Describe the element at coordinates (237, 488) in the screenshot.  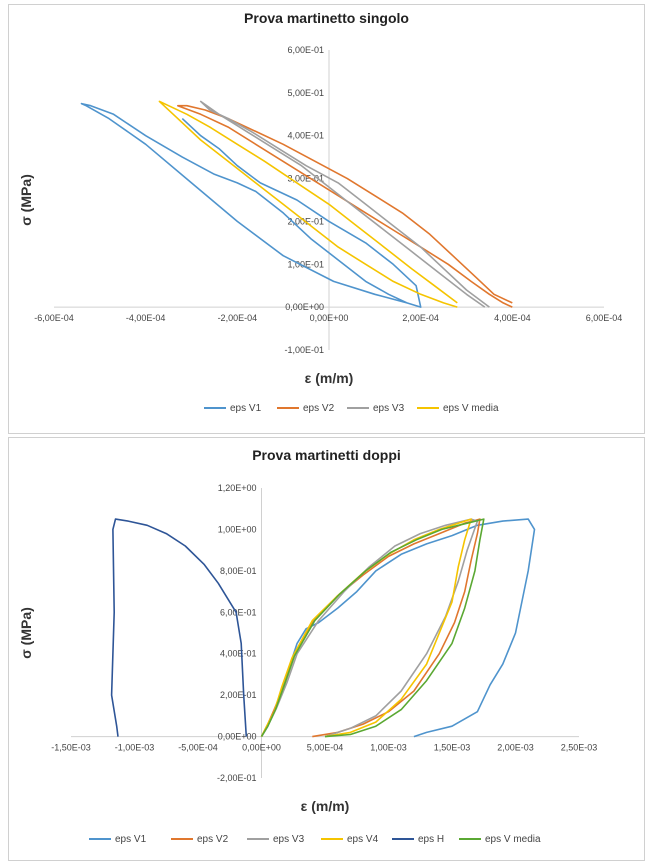
I see `y-tick-label: 1,20E+00` at that location.